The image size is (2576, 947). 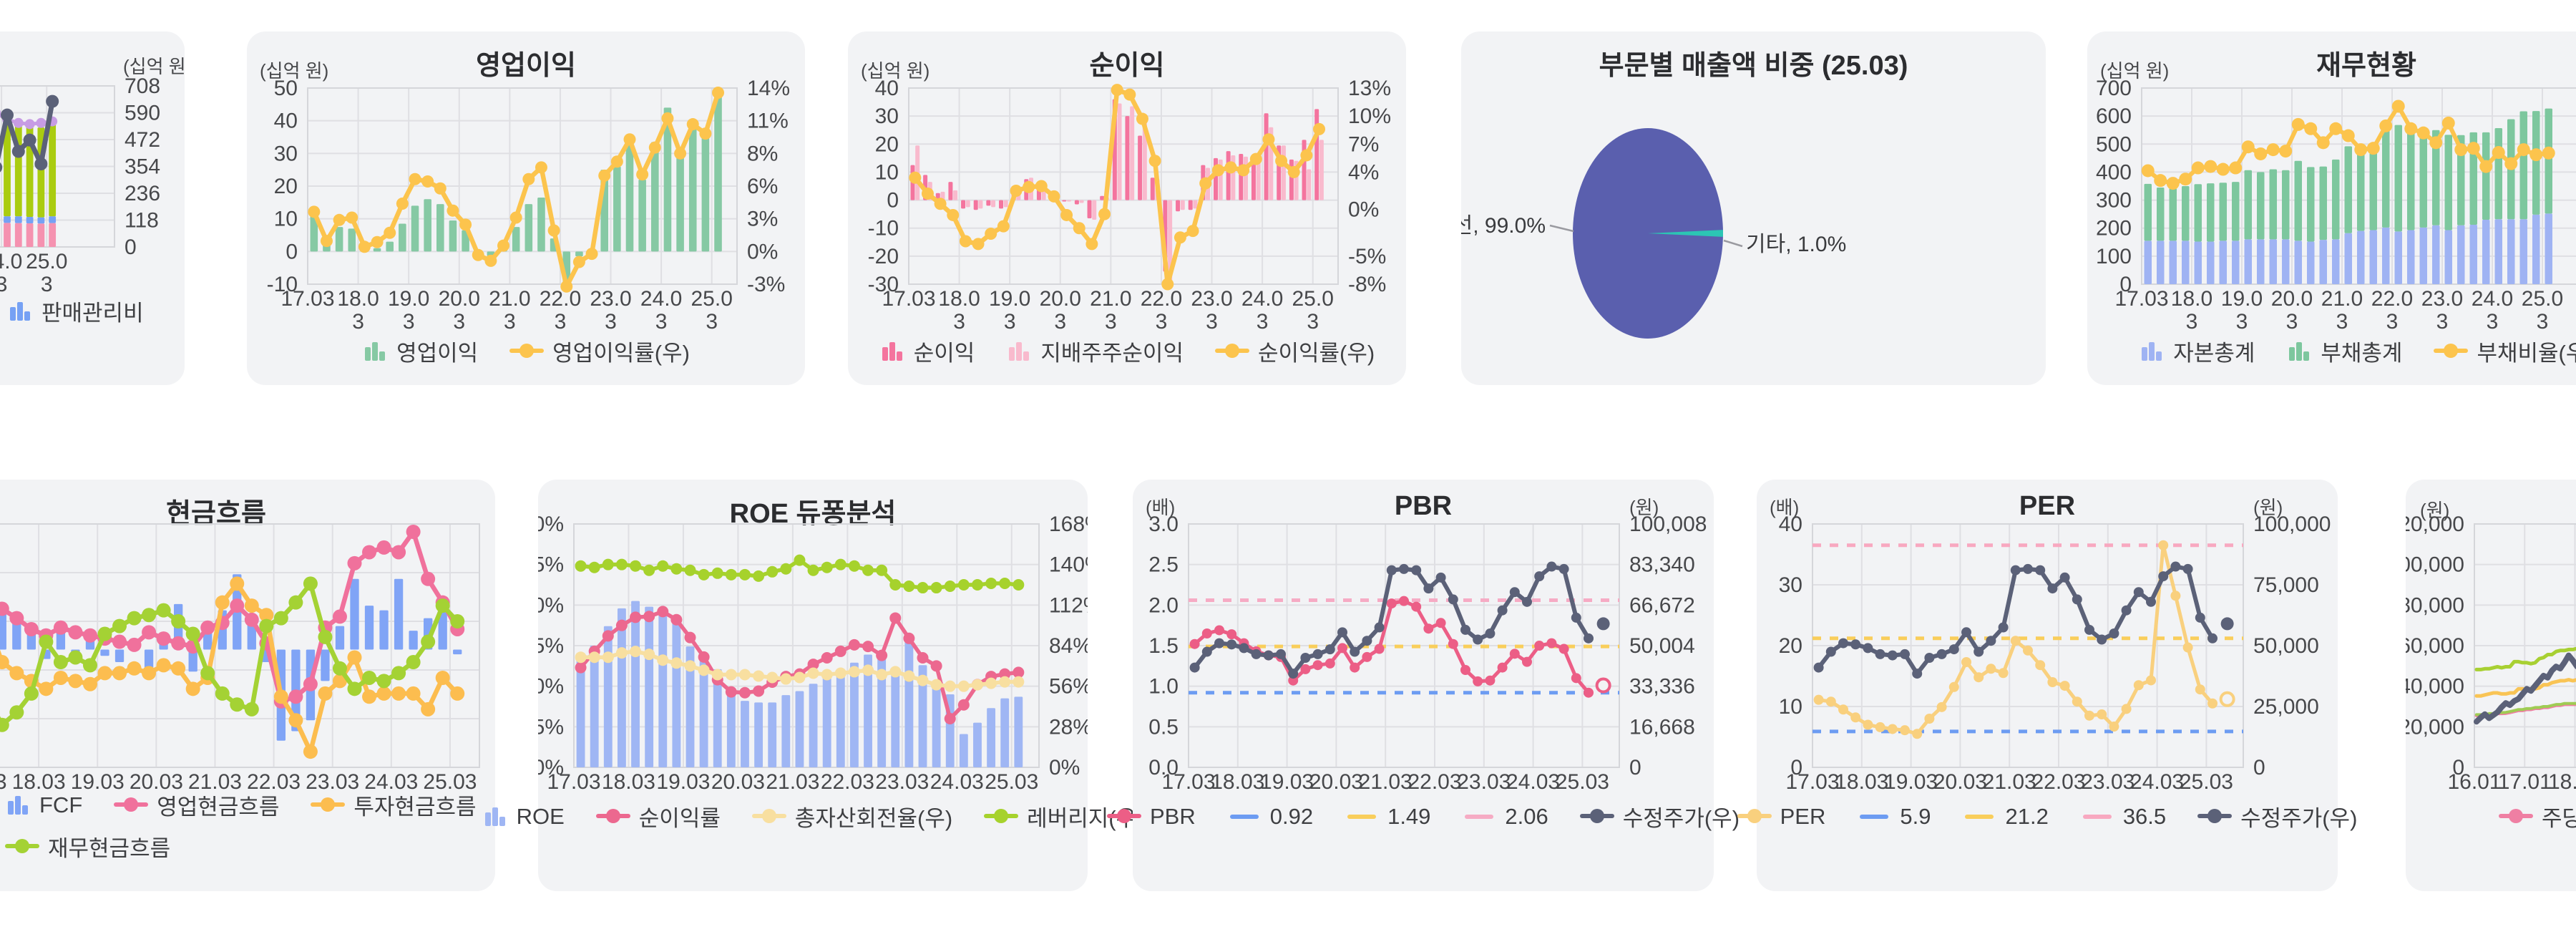 What do you see at coordinates (2009, 782) in the screenshot?
I see `x-axis-label: 21.03` at bounding box center [2009, 782].